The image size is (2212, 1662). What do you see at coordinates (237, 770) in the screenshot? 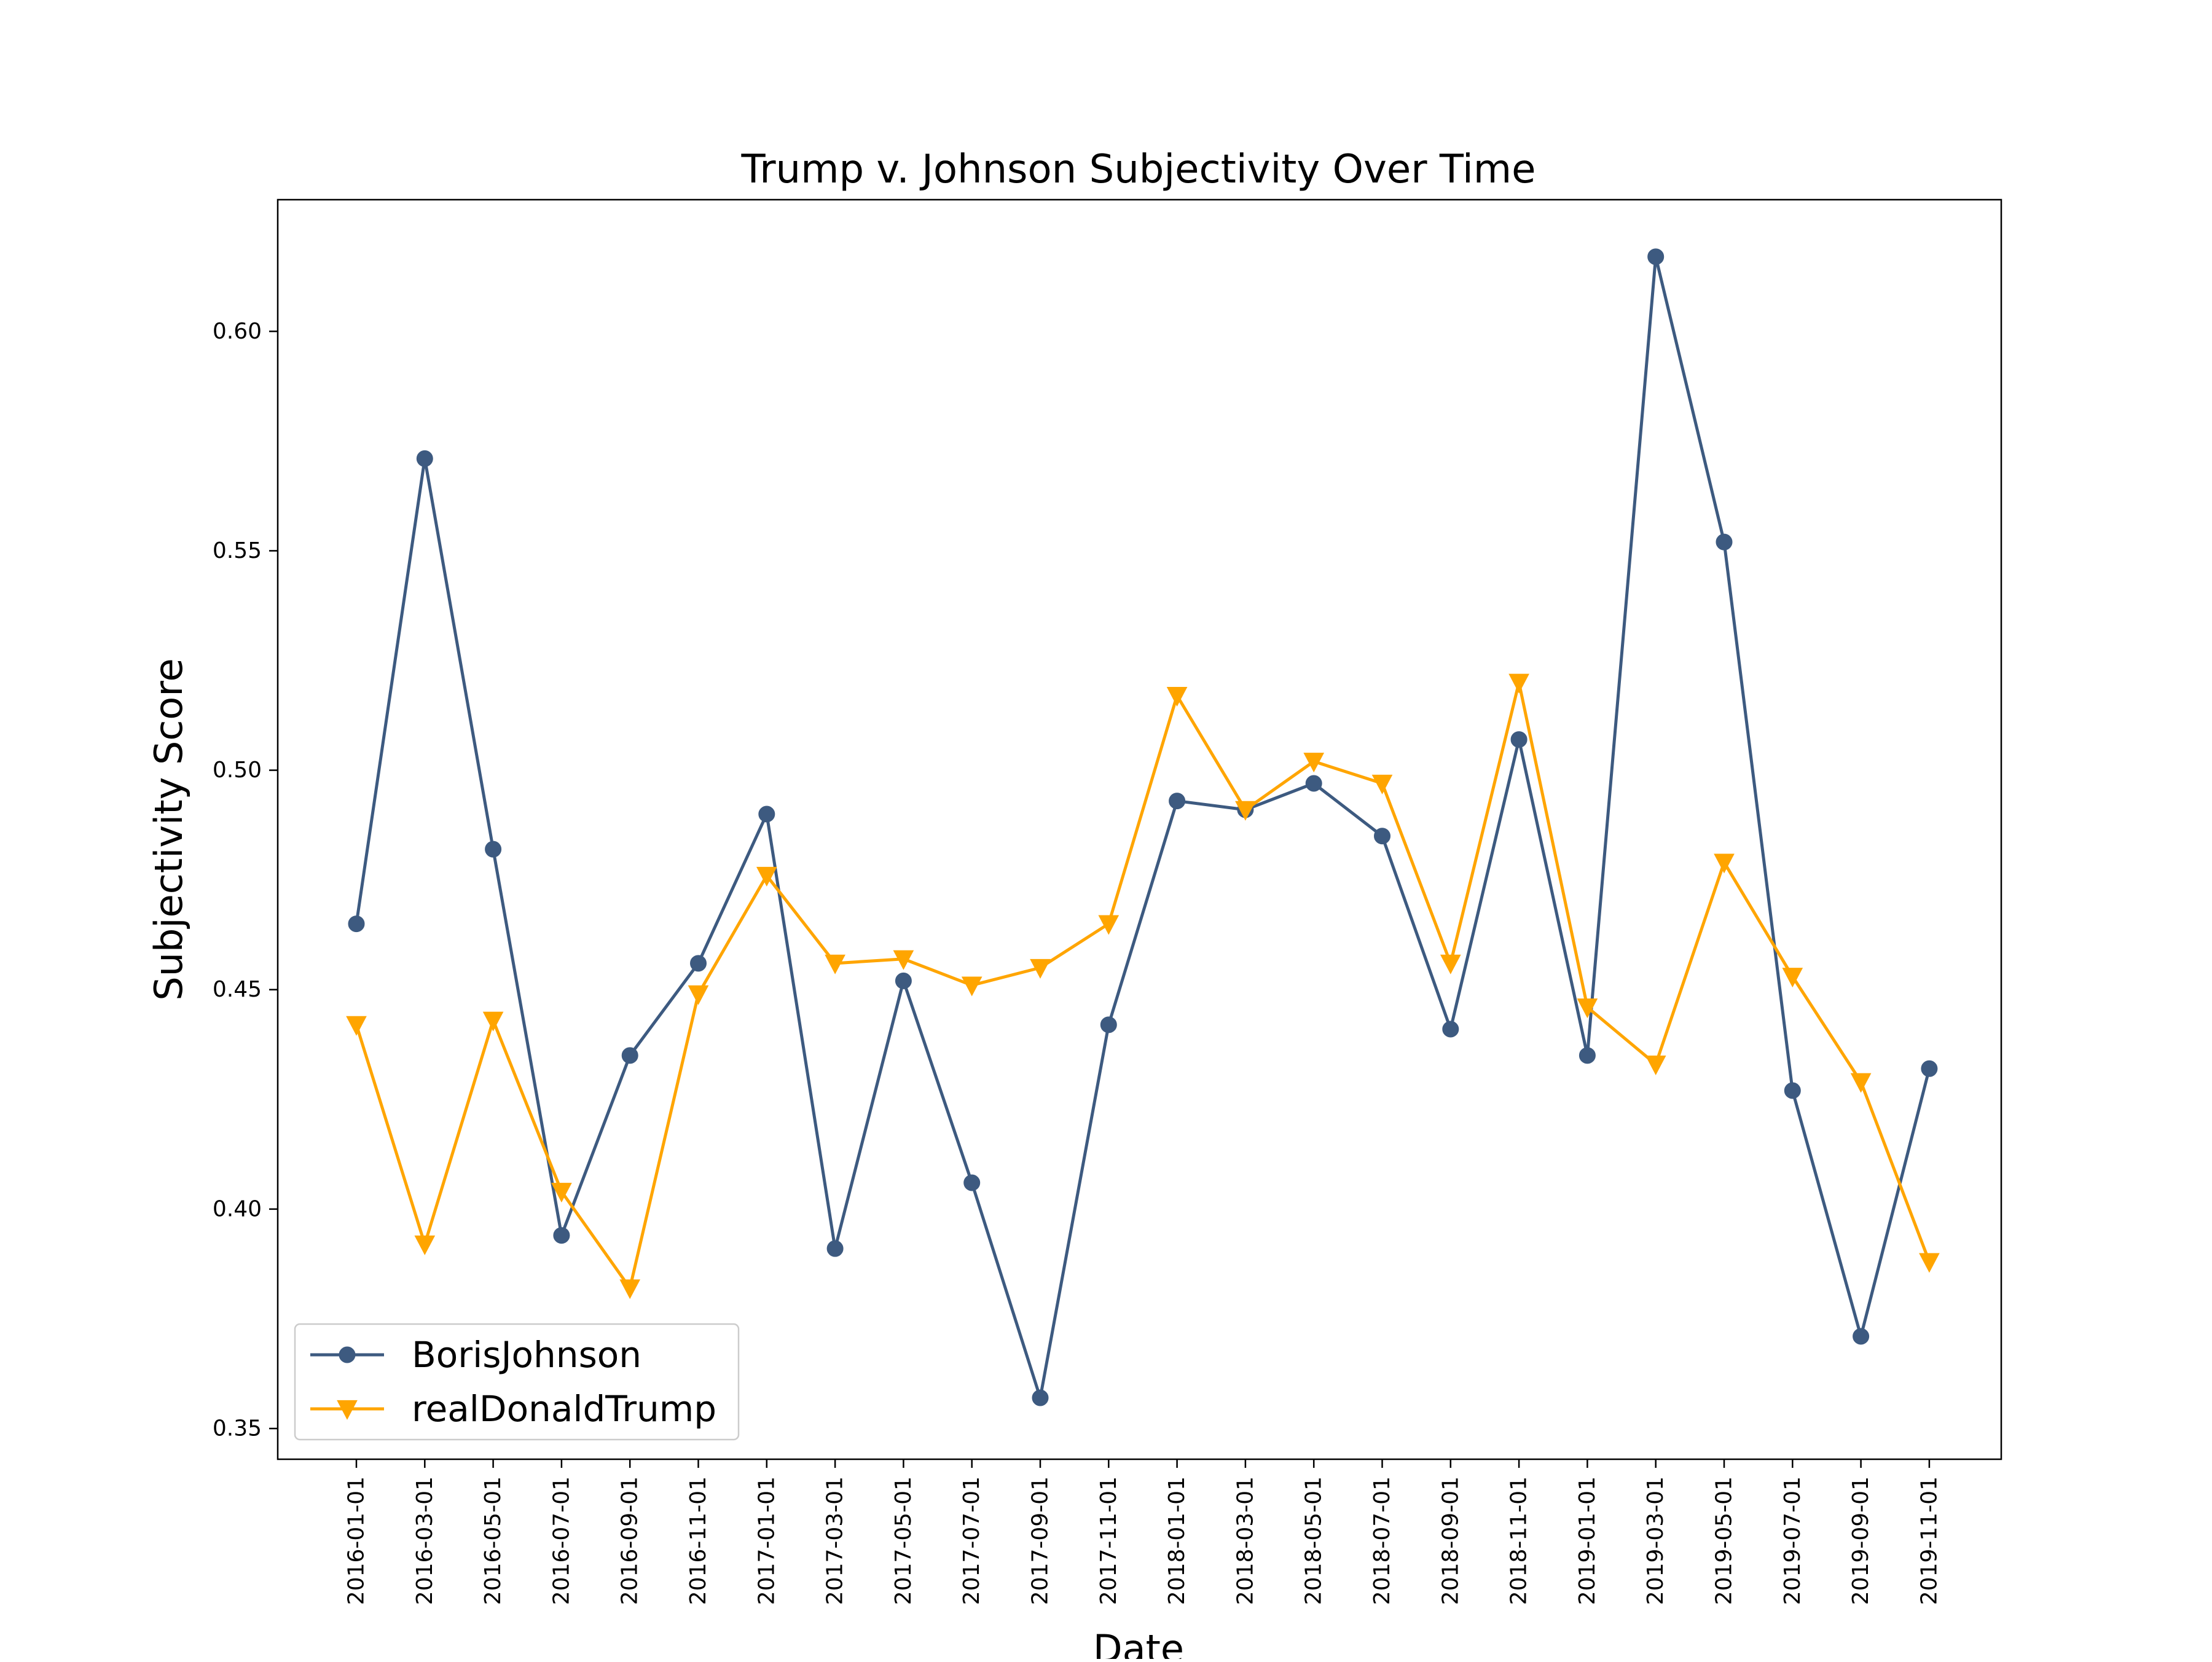
I see `y-tick-label: 0.50` at bounding box center [237, 770].